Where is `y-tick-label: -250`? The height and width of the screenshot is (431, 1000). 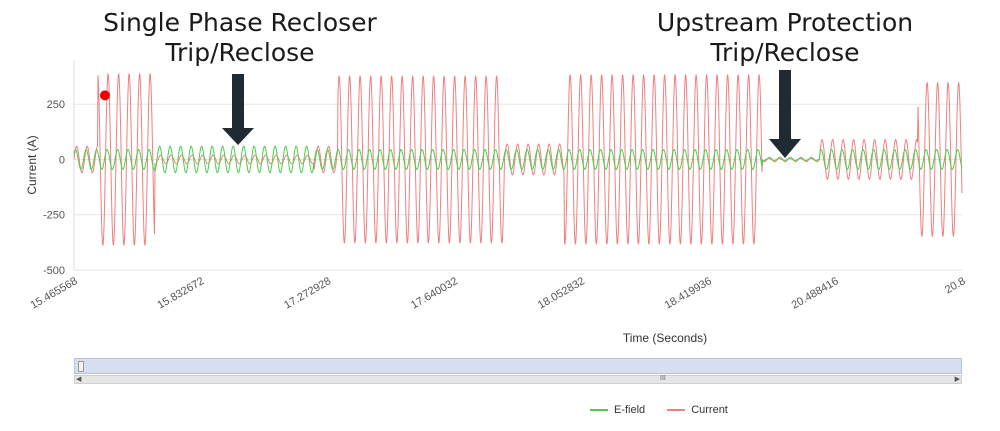
y-tick-label: -250 is located at coordinates (54, 216).